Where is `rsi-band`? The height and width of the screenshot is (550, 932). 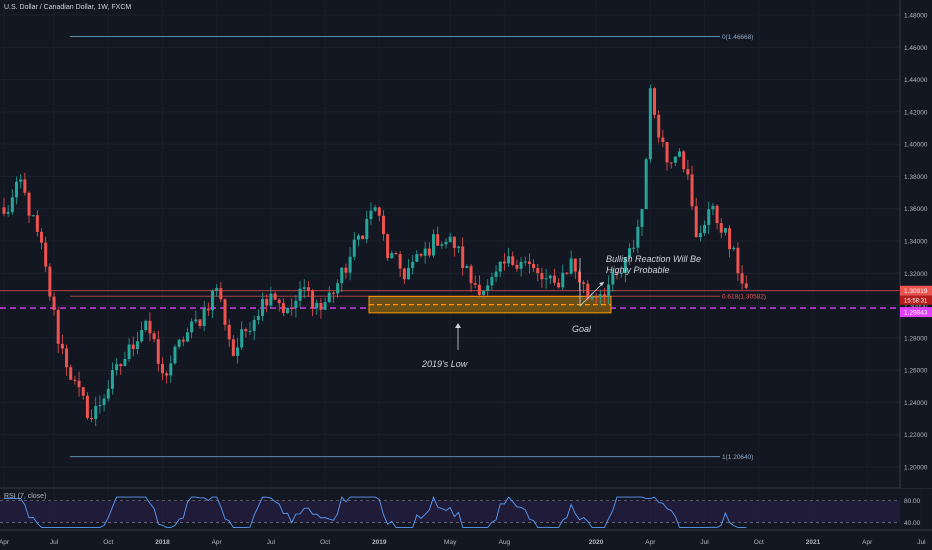 rsi-band is located at coordinates (450, 511).